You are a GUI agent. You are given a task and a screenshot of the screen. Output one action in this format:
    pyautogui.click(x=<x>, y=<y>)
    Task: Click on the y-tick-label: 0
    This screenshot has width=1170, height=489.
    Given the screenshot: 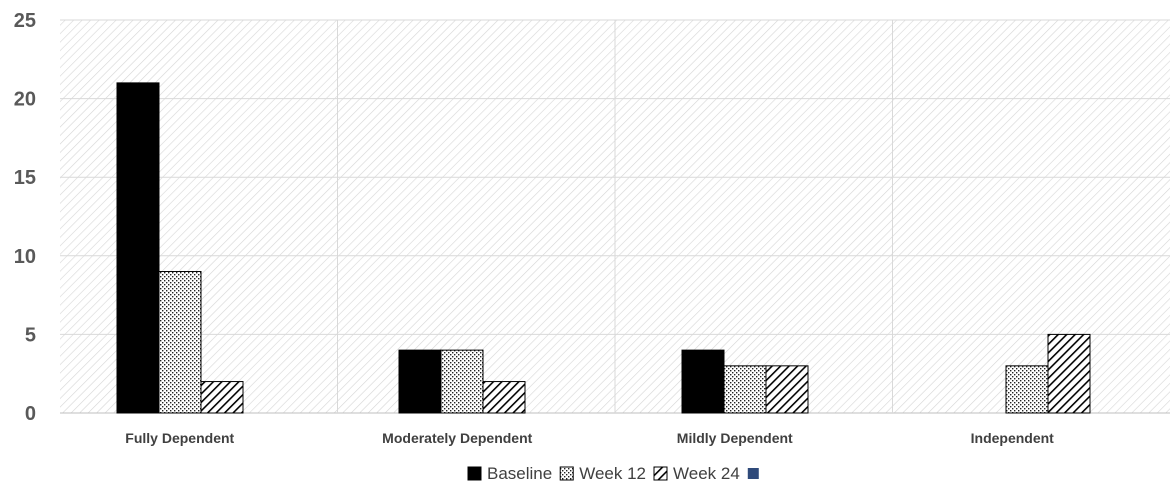 What is the action you would take?
    pyautogui.click(x=30, y=414)
    